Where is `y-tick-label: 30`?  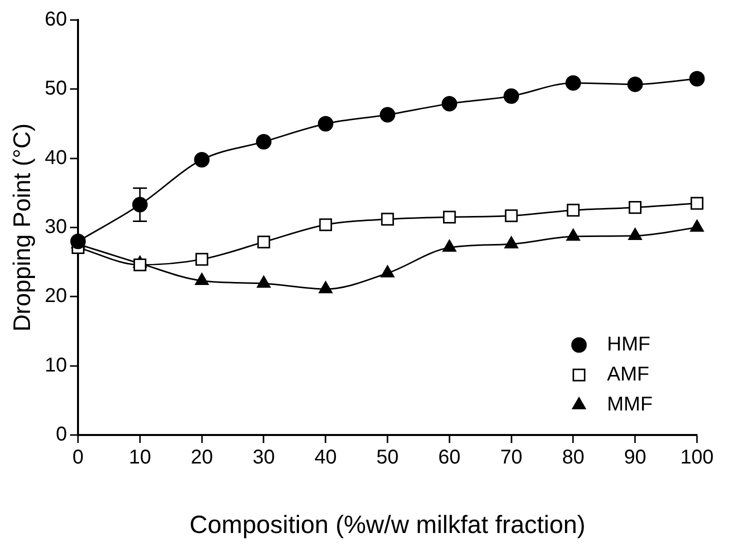 y-tick-label: 30 is located at coordinates (56, 227).